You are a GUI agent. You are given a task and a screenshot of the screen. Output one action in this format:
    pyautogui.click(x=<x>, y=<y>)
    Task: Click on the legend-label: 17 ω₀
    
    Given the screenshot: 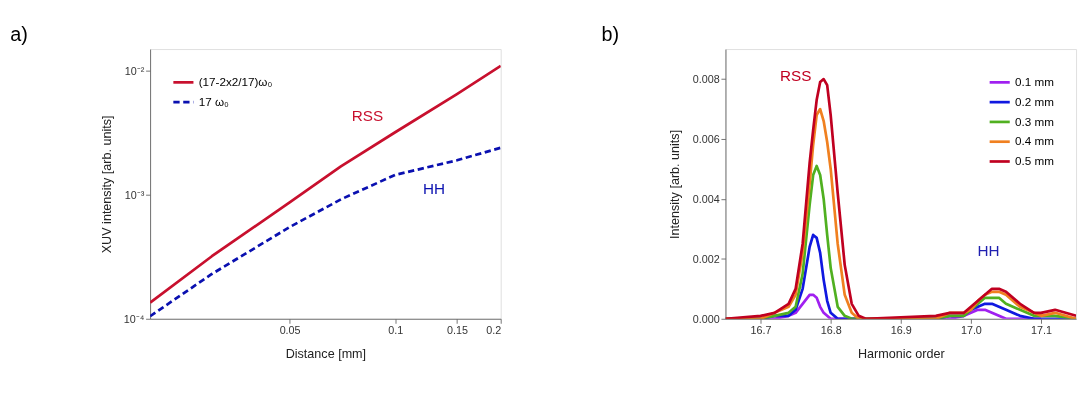 What is the action you would take?
    pyautogui.click(x=214, y=101)
    